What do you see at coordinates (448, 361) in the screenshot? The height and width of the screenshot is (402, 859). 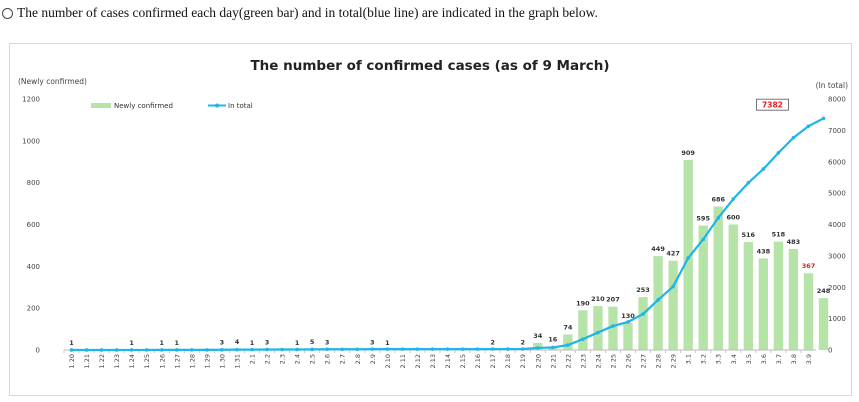 I see `x-tick-label: 2.14` at bounding box center [448, 361].